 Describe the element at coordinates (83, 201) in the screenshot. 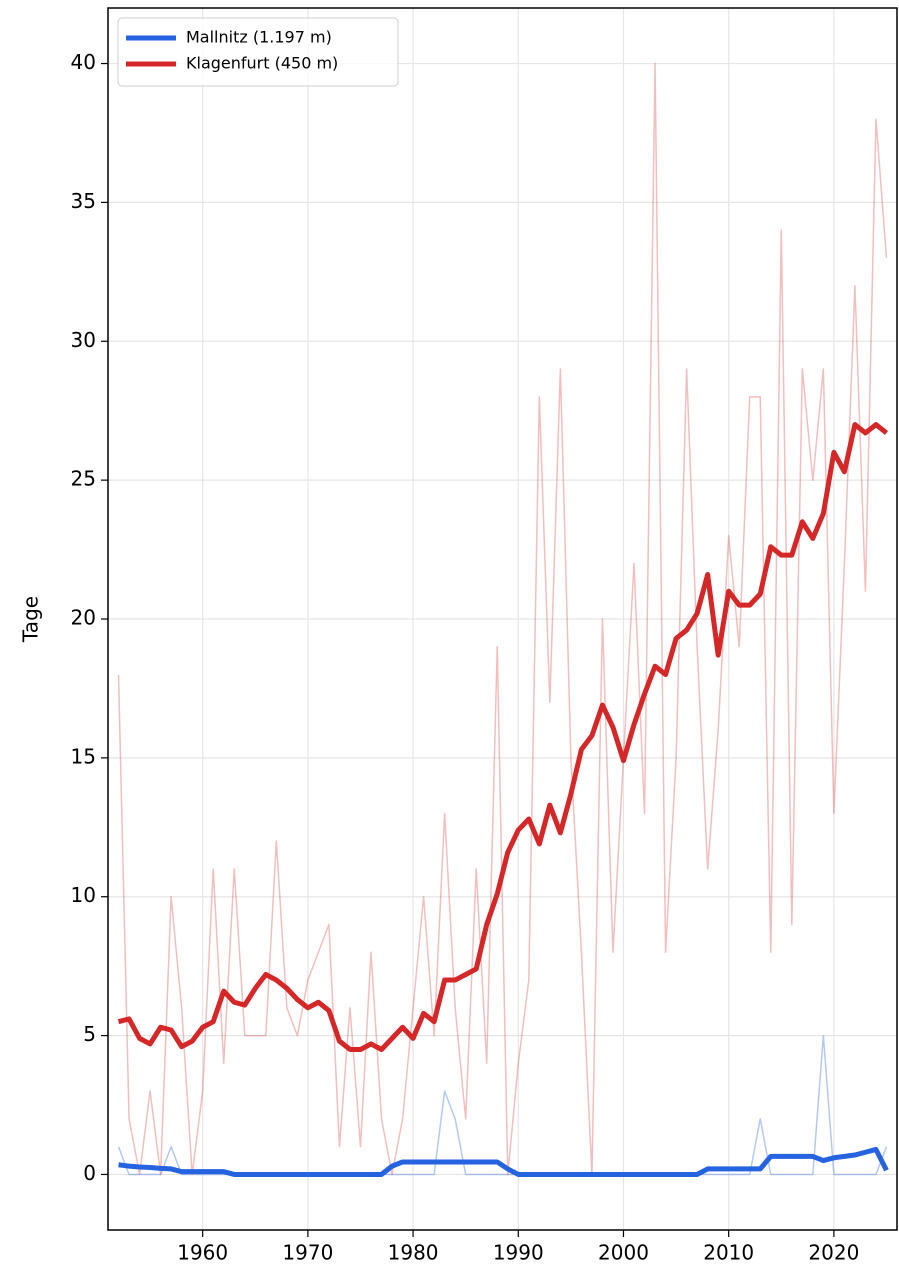

I see `y-tick-label: 35` at that location.